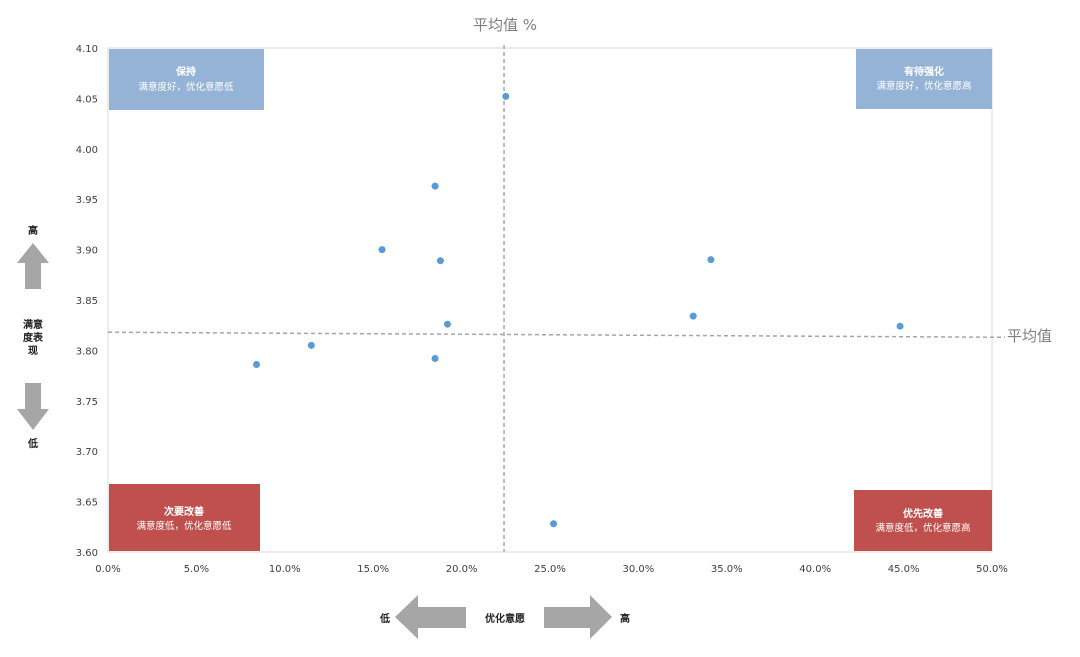 This screenshot has height=657, width=1080. Describe the element at coordinates (505, 25) in the screenshot. I see `average-x-label: 平均值 %` at that location.